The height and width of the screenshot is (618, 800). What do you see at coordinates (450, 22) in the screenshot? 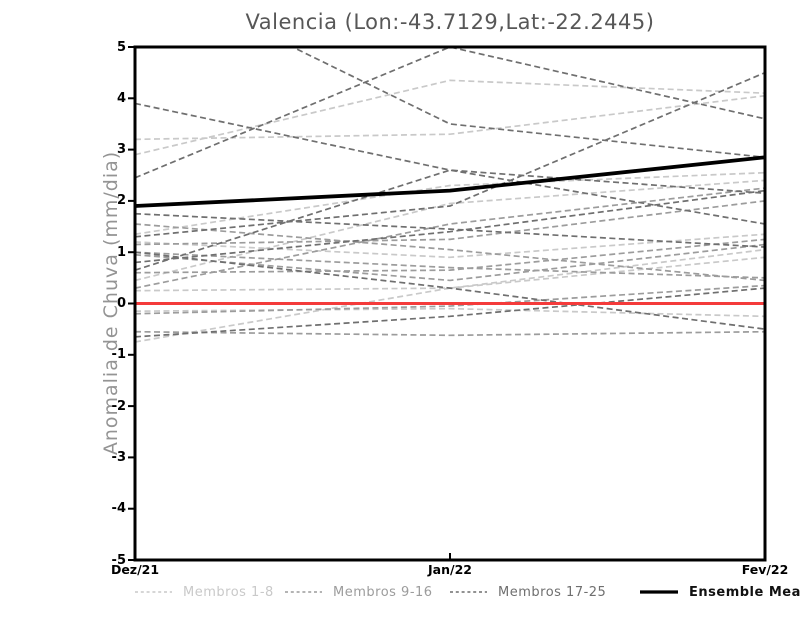
I see `chart-title: Valencia (Lon:-43.7129,Lat:-22.2445)` at bounding box center [450, 22].